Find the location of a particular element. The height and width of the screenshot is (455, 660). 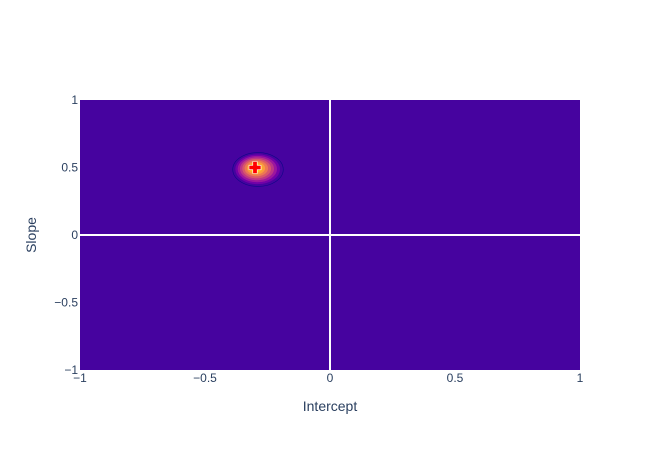

x-tick-label: 0 is located at coordinates (330, 378).